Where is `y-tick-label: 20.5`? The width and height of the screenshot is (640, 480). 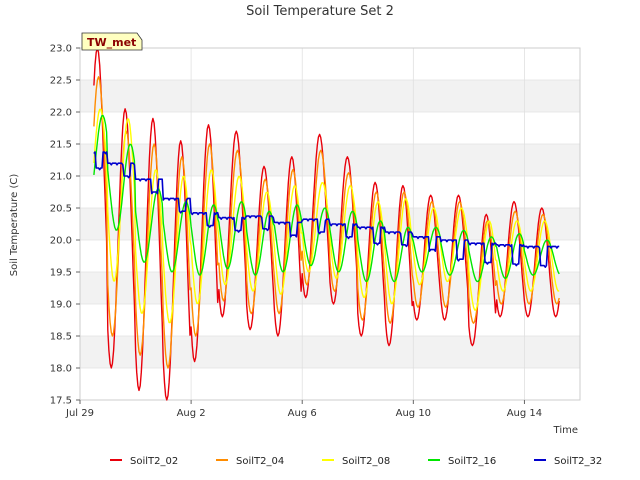 y-tick-label: 20.5 is located at coordinates (61, 209).